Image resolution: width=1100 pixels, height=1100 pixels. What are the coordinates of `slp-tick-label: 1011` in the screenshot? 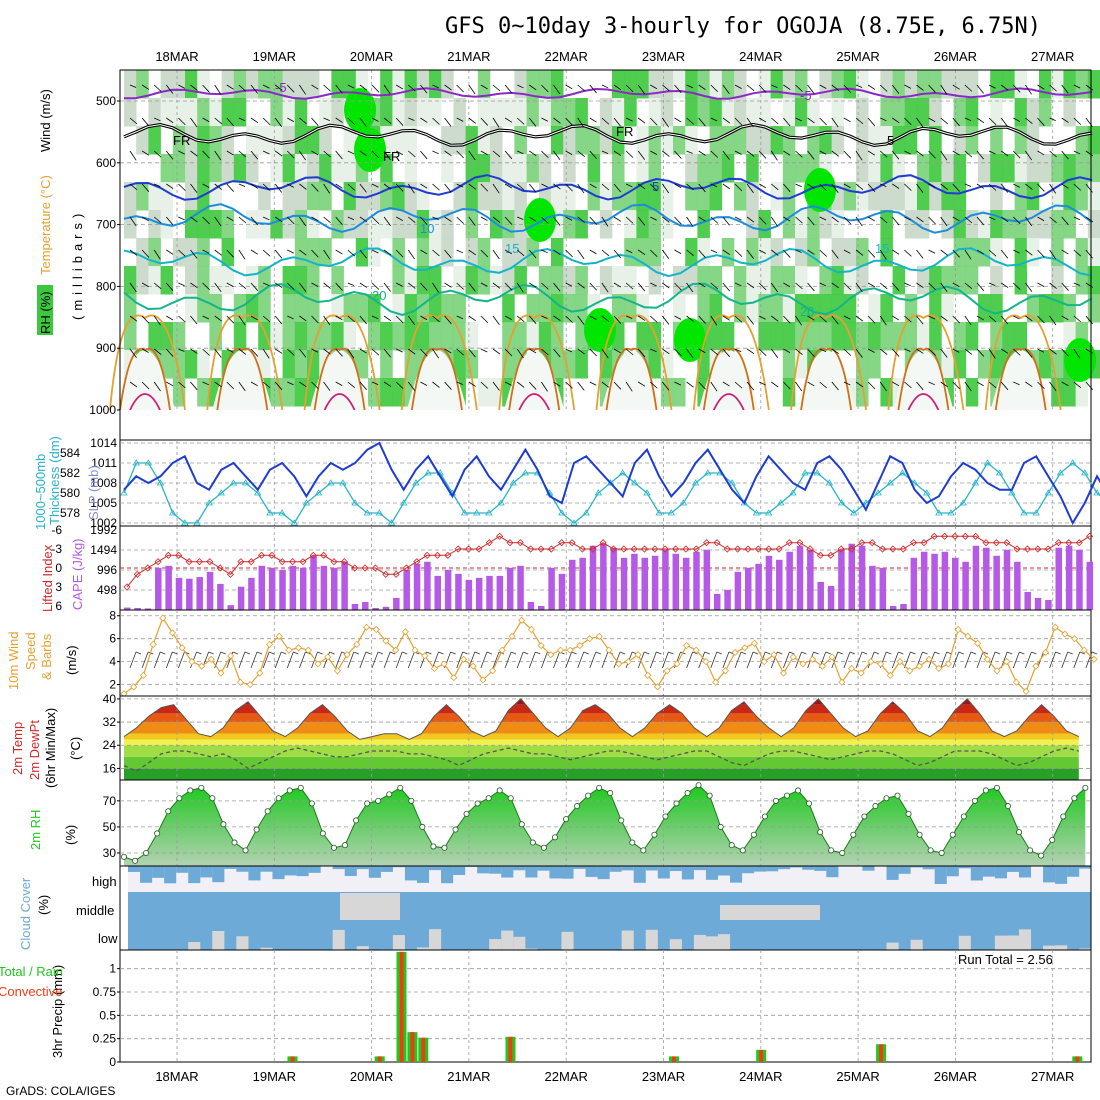 It's located at (104, 463).